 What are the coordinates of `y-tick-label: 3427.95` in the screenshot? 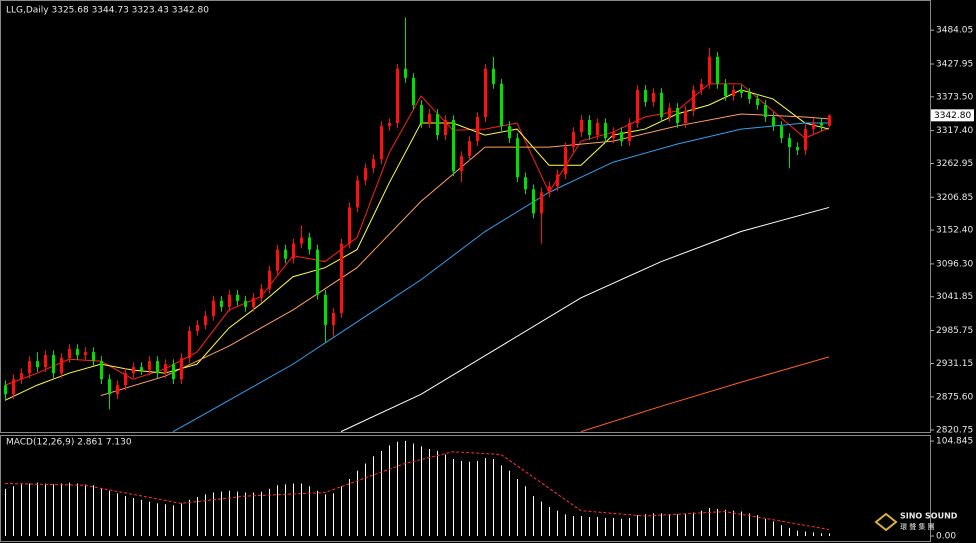 It's located at (954, 65).